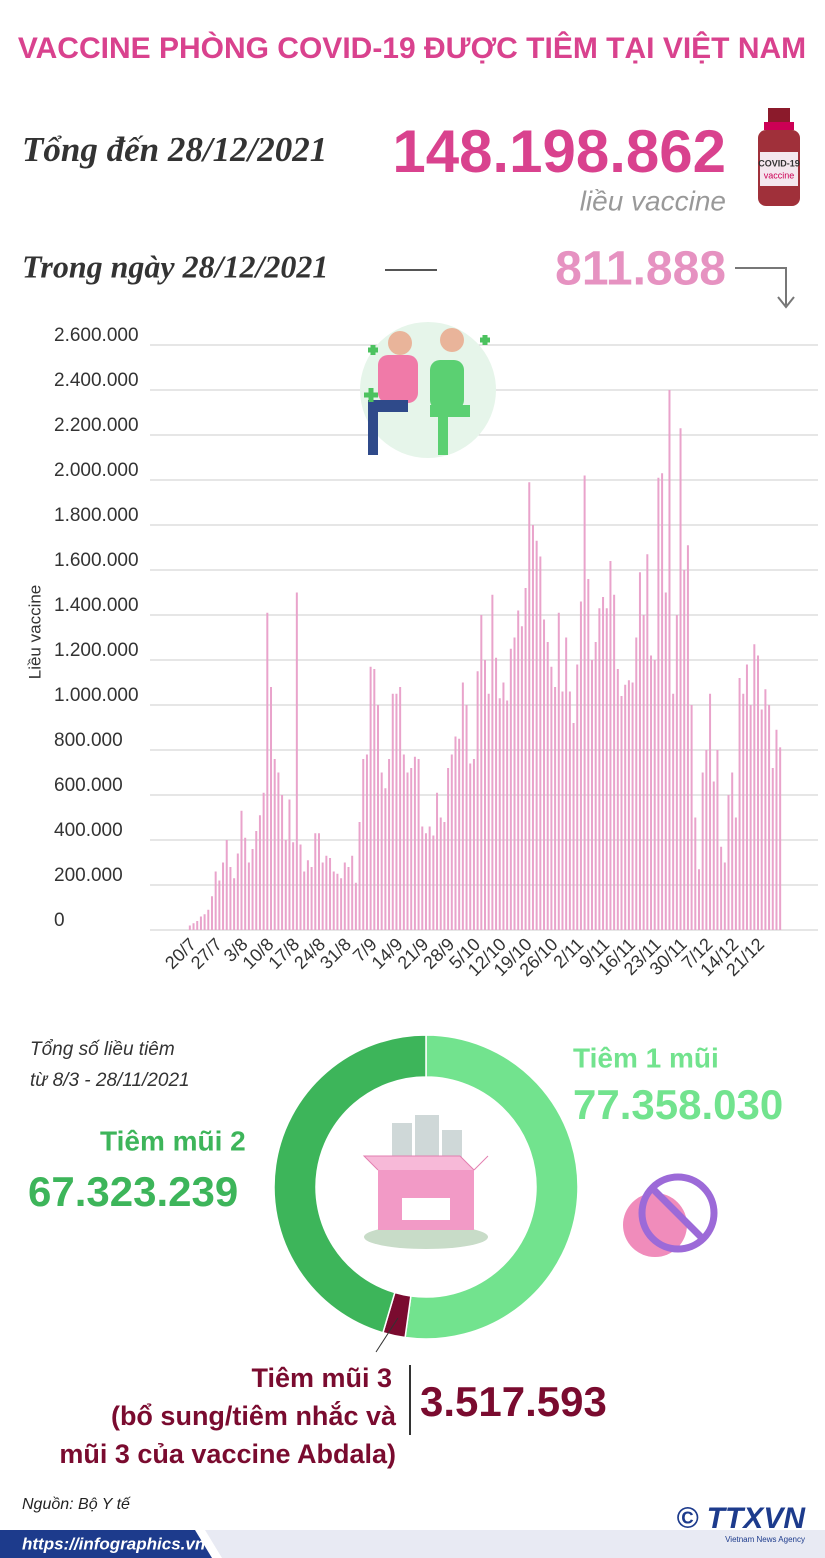  What do you see at coordinates (779, 157) in the screenshot?
I see `vial-icon: COVID-19 vaccine` at bounding box center [779, 157].